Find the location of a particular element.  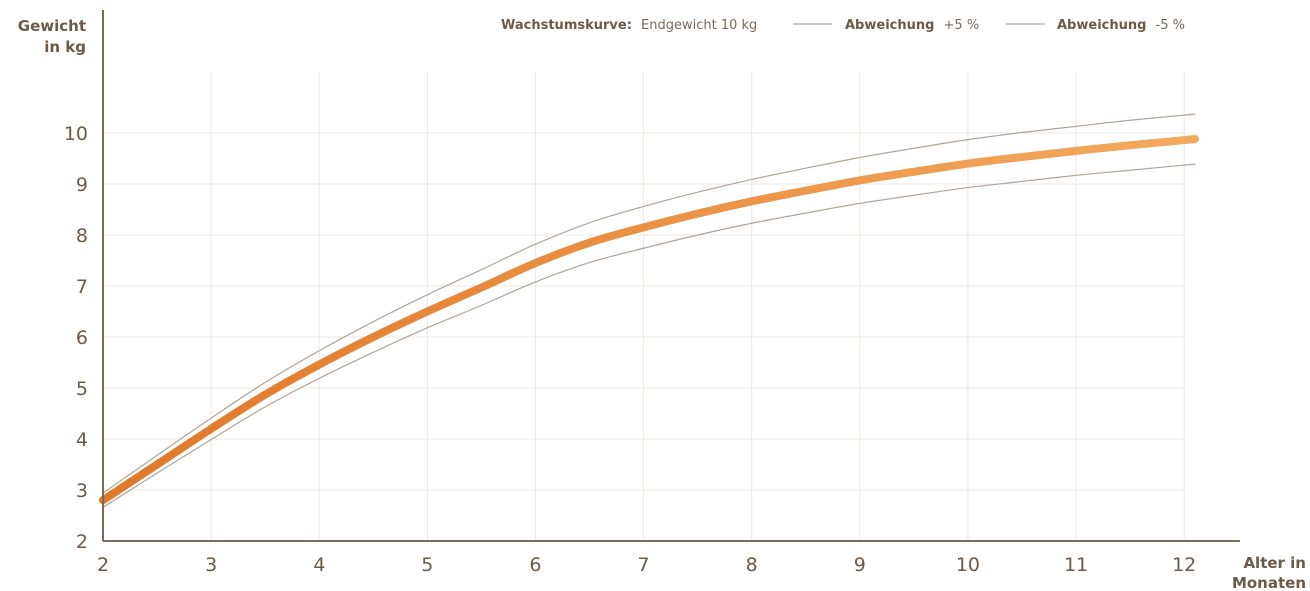

legend-entry-minus: Abweichung -5 % is located at coordinates (1121, 23).